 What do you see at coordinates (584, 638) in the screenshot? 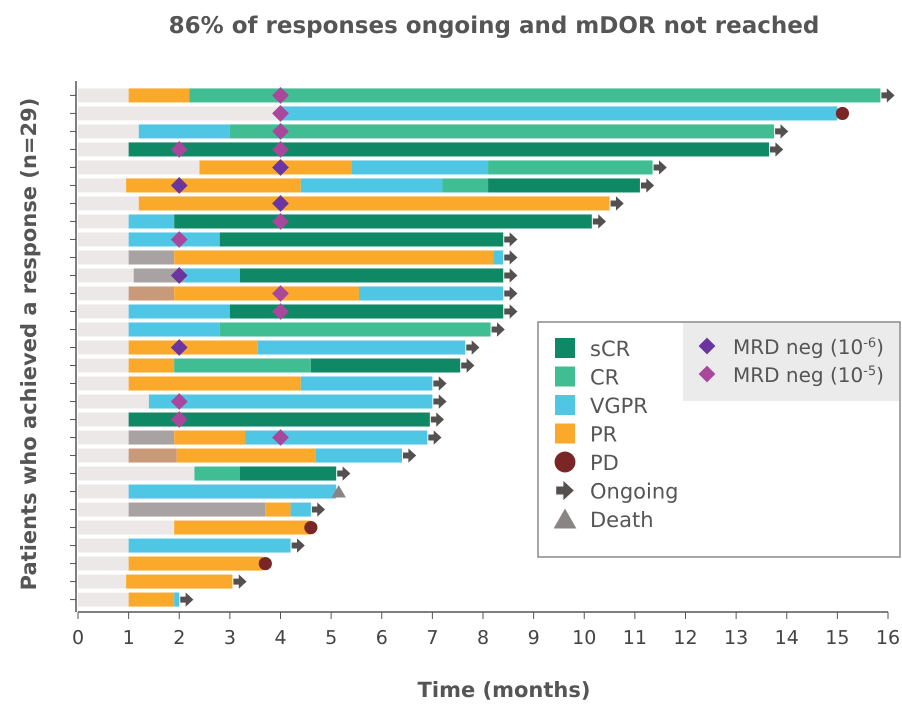
I see `x-tick-label: 10` at bounding box center [584, 638].